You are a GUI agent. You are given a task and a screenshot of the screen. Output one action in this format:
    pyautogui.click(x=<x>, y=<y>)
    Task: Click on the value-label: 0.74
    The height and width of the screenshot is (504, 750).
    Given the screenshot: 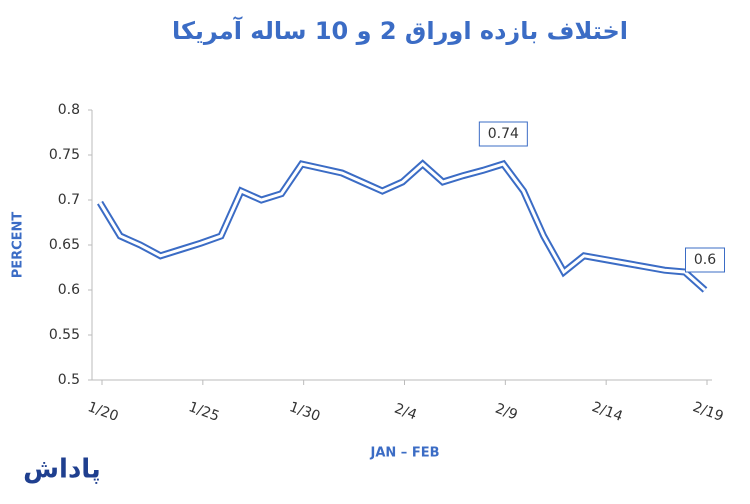 What is the action you would take?
    pyautogui.click(x=503, y=134)
    